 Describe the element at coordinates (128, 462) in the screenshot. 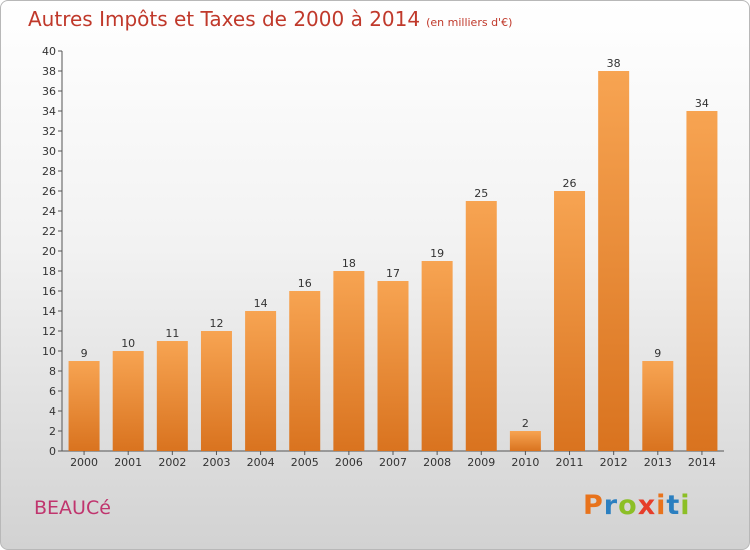

I see `x-tick-label: 2001` at that location.